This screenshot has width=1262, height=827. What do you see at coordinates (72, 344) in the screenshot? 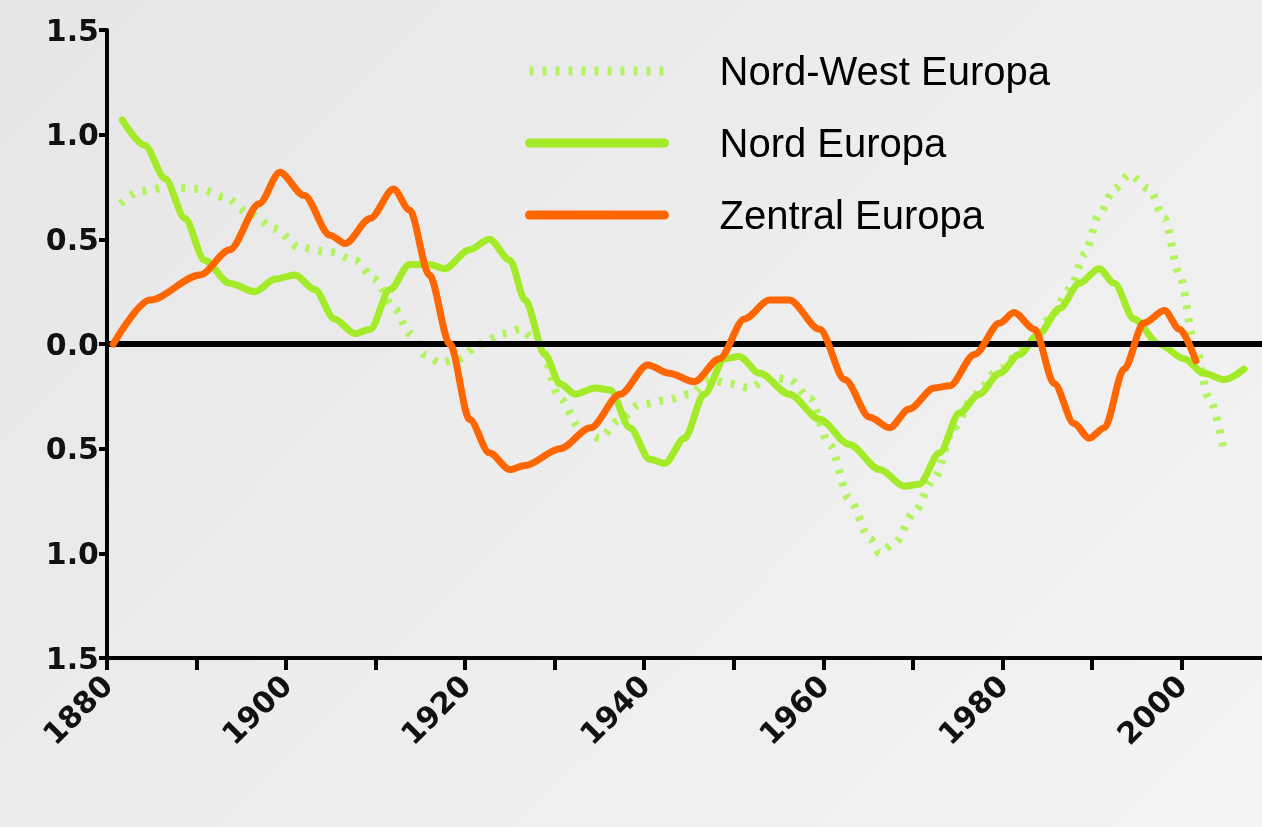
I see `y-tick-label: 0.0` at bounding box center [72, 344].